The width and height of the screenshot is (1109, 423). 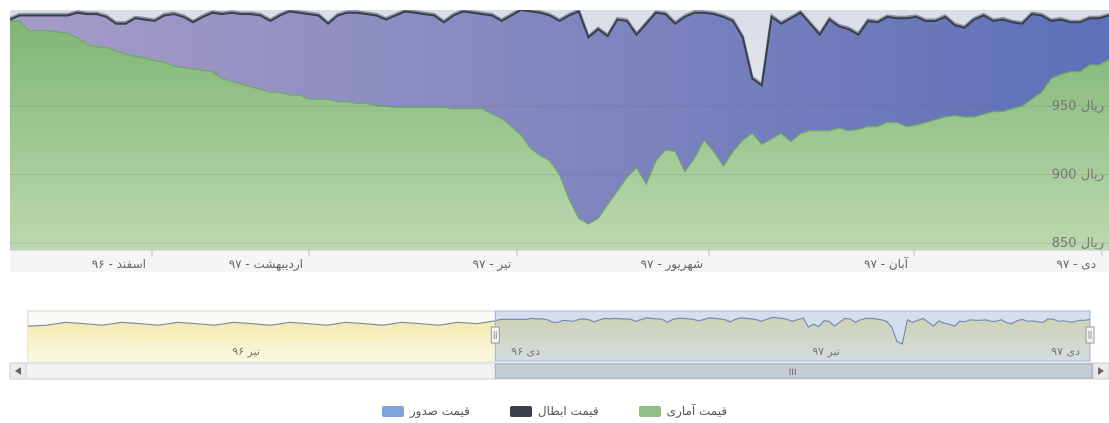 What do you see at coordinates (1090, 335) in the screenshot?
I see `navigator-handle-right` at bounding box center [1090, 335].